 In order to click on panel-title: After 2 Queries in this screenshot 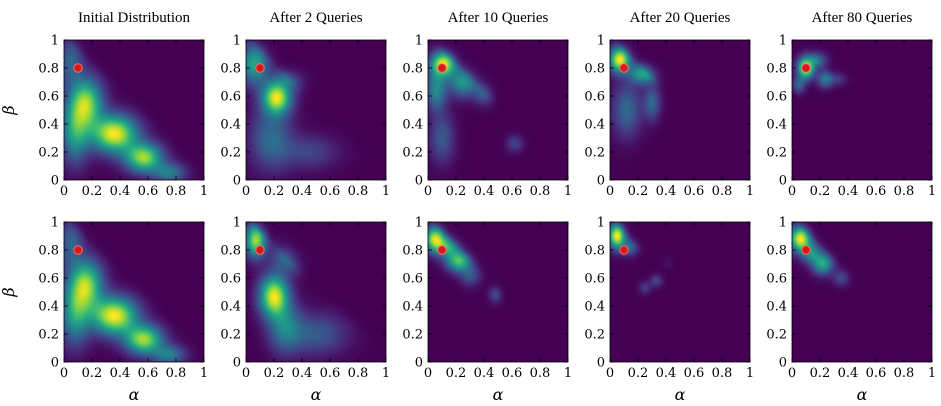, I will do `click(315, 18)`.